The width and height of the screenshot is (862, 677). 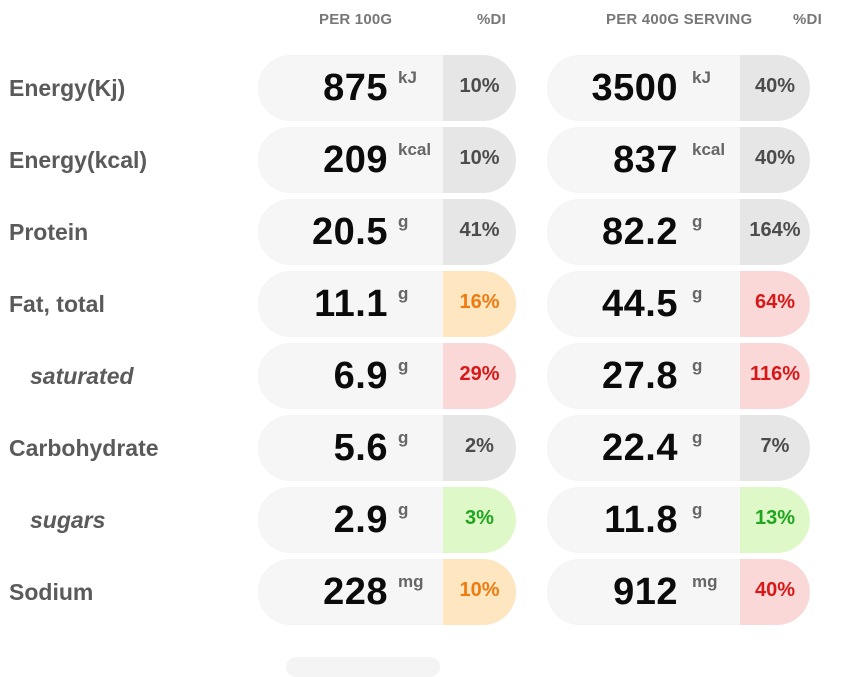 I want to click on per-100g-unit: mg, so click(x=411, y=581).